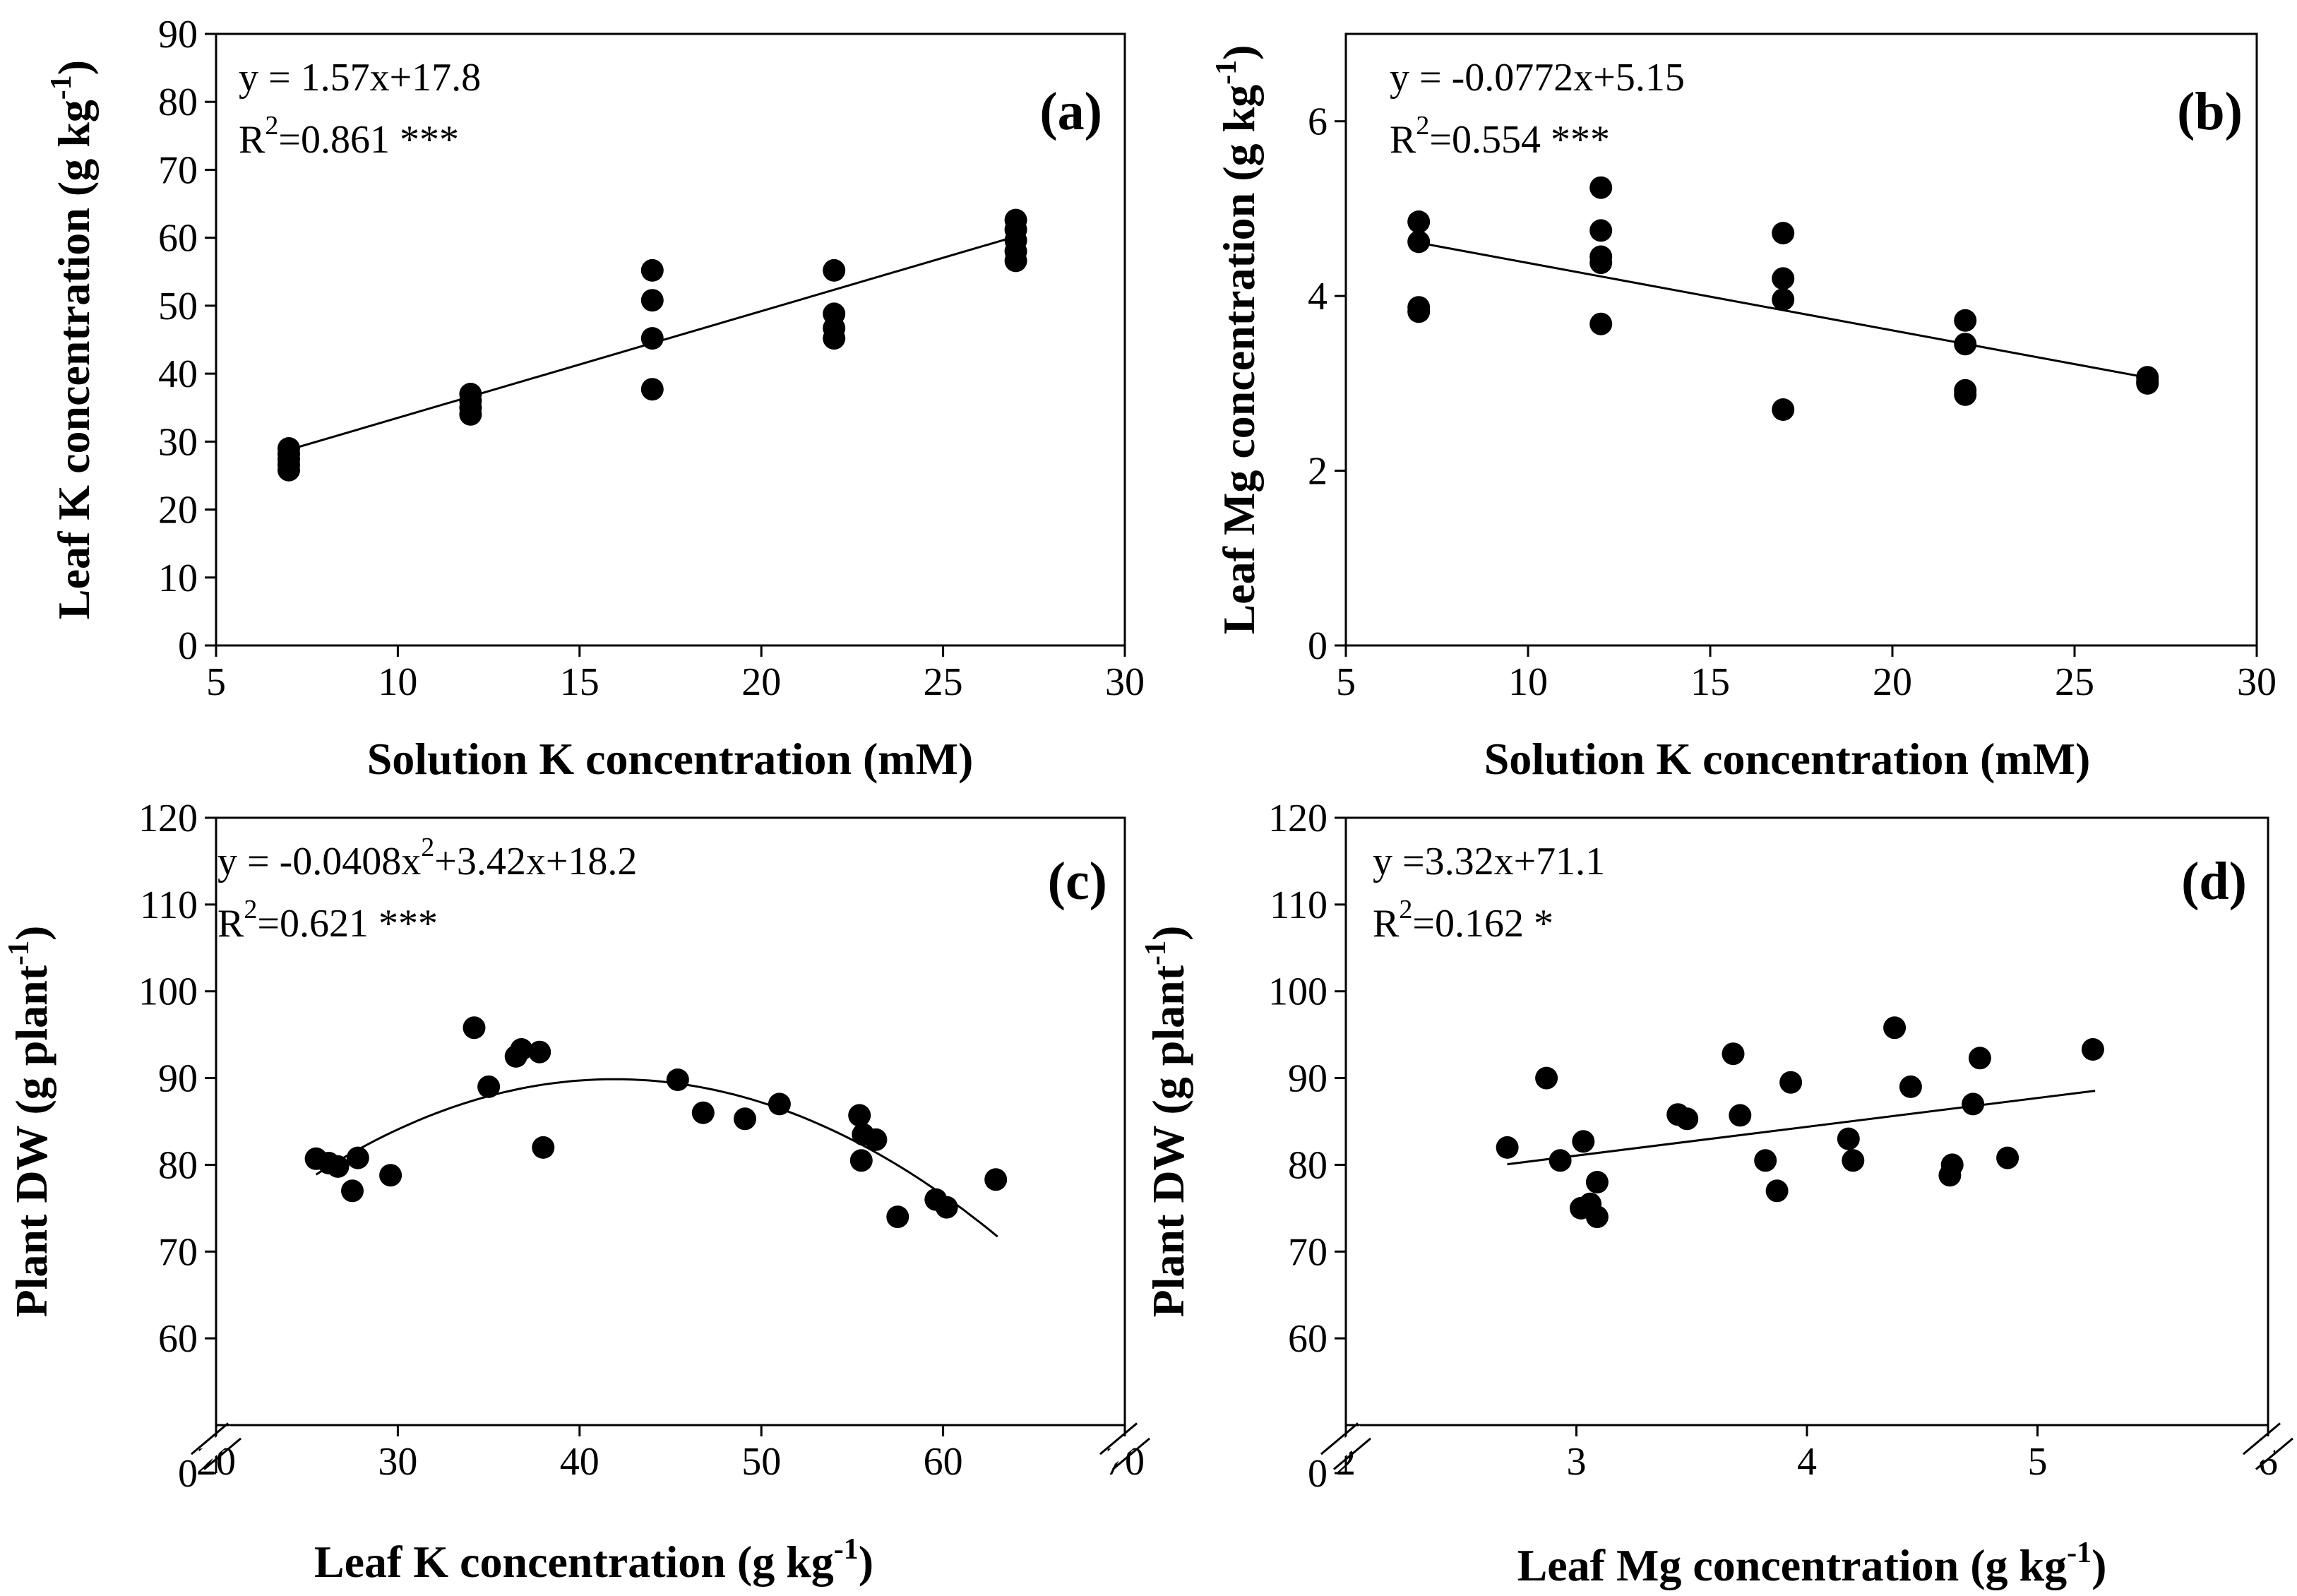 The width and height of the screenshot is (2297, 1596). I want to click on y-tick-label: 6, so click(1318, 122).